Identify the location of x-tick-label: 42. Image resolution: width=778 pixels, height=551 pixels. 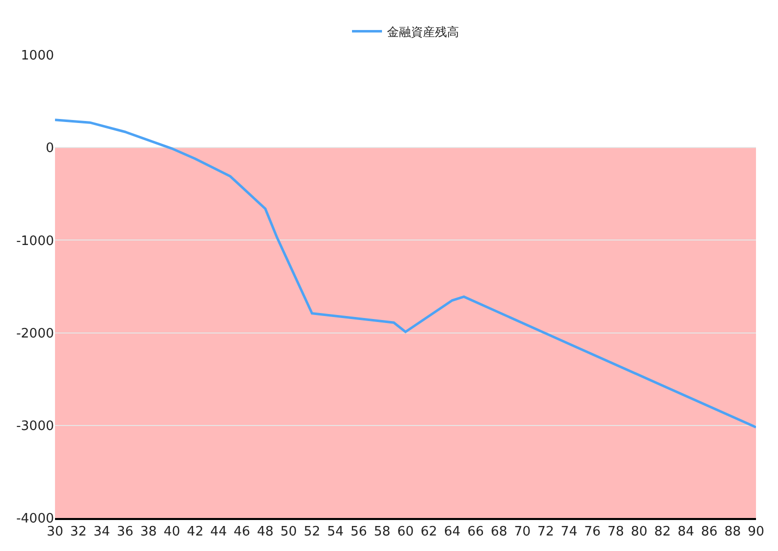
(195, 532).